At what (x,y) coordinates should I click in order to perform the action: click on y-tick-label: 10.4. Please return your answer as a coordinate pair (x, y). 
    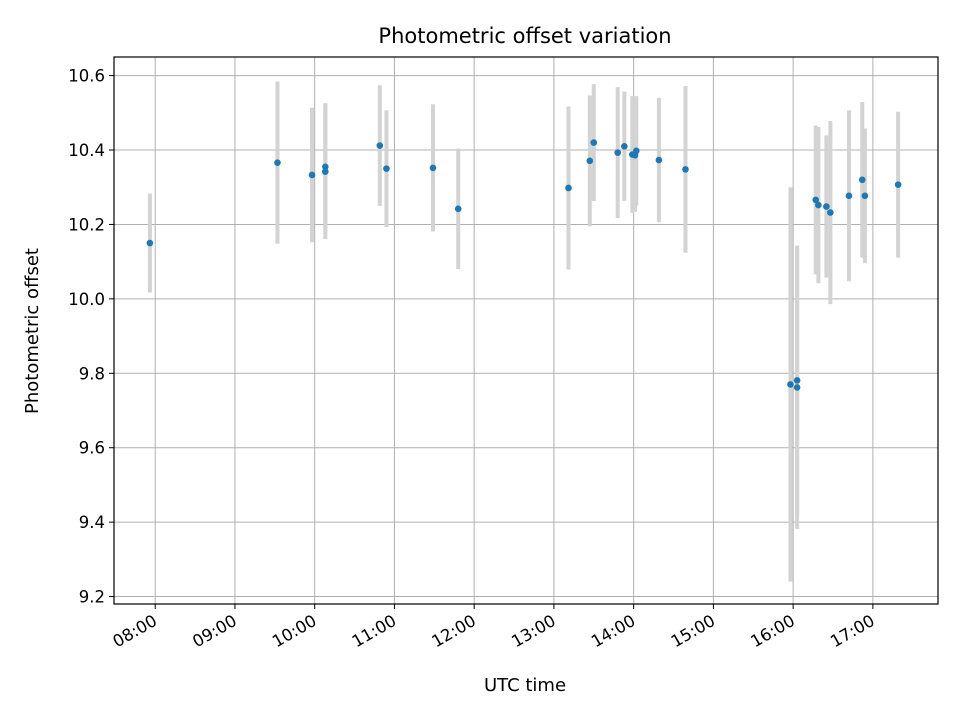
    Looking at the image, I should click on (86, 150).